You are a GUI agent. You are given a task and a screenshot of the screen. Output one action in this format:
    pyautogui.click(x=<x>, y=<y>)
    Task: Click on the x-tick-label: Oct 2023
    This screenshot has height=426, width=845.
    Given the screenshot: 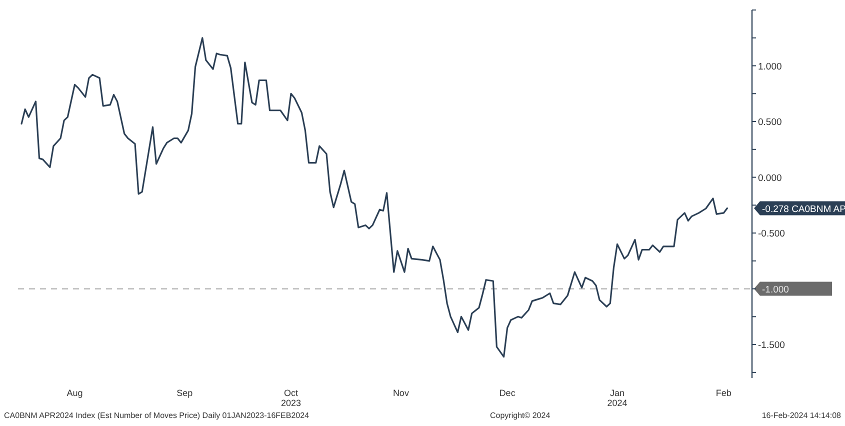 What is the action you would take?
    pyautogui.click(x=291, y=398)
    